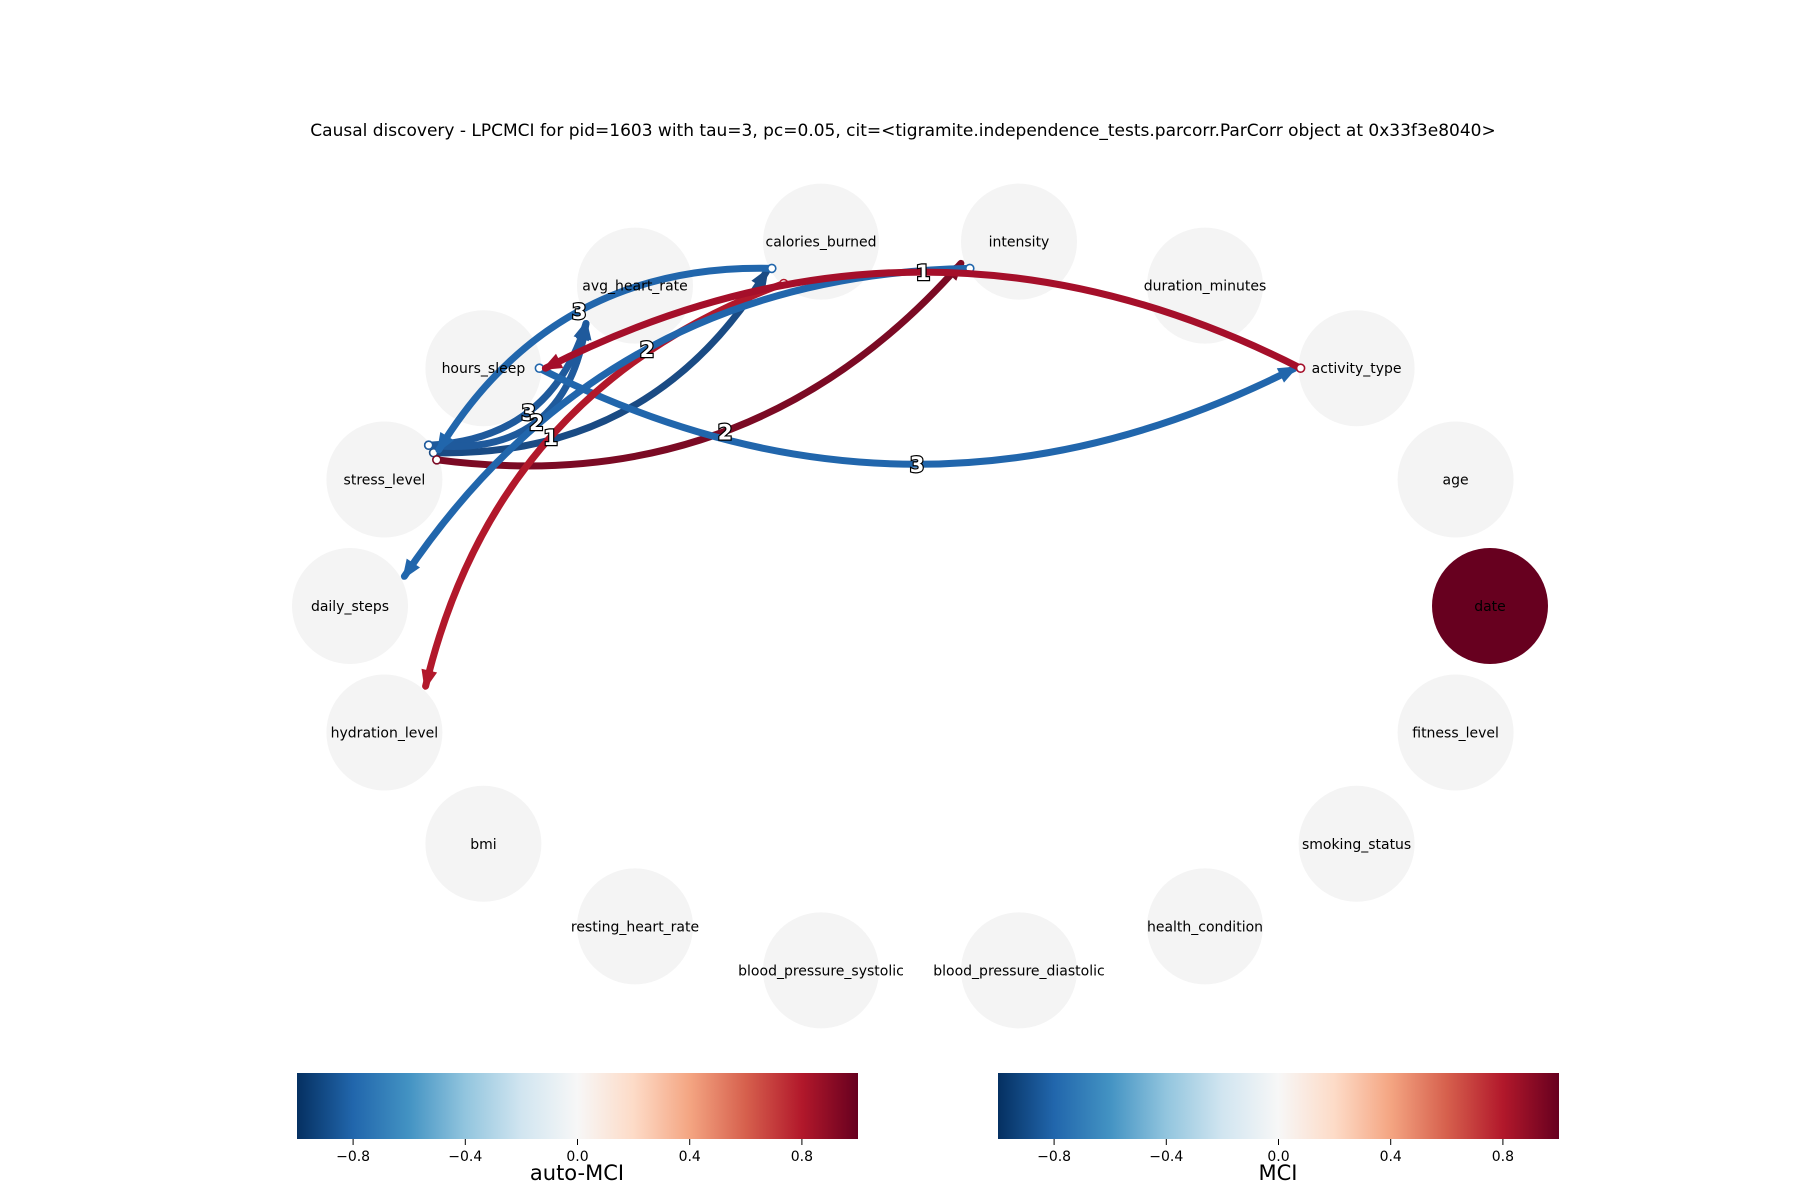  I want to click on node-label-health-condition: health_condition, so click(1205, 927).